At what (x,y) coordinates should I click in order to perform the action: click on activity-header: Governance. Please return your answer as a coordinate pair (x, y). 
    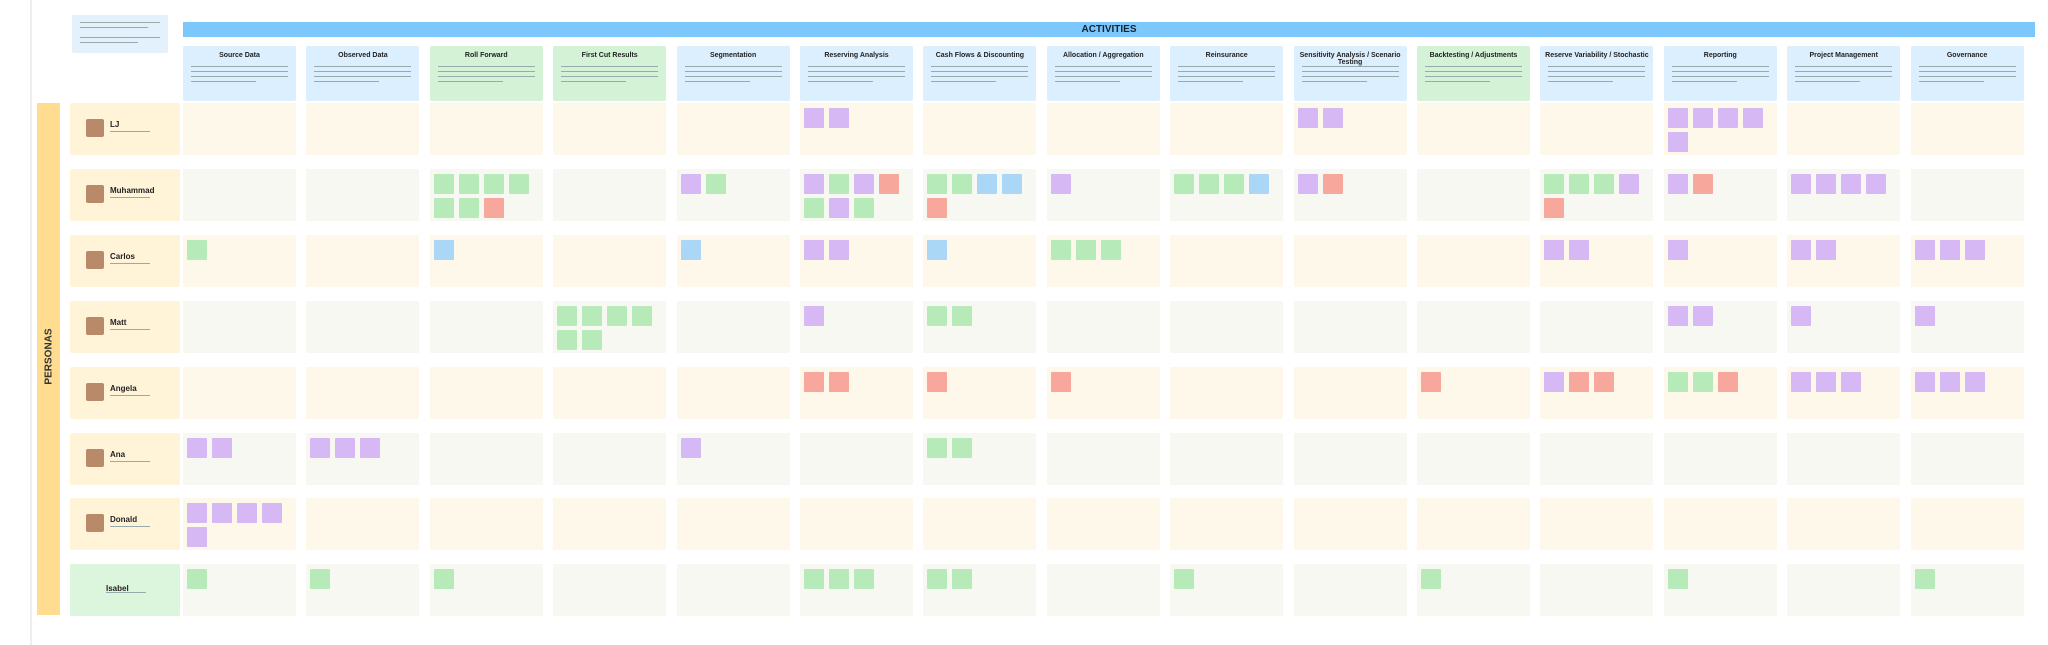
    Looking at the image, I should click on (1967, 73).